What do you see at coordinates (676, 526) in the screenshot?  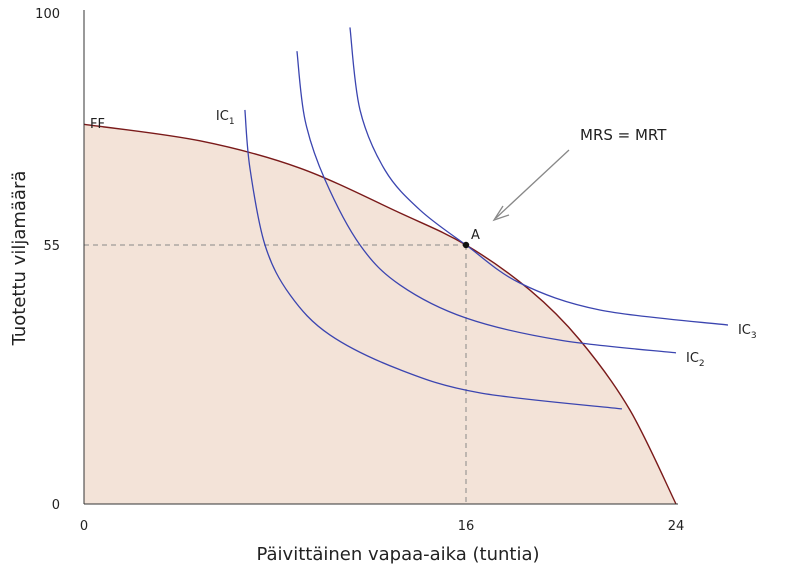 I see `x-tick-label: 24` at bounding box center [676, 526].